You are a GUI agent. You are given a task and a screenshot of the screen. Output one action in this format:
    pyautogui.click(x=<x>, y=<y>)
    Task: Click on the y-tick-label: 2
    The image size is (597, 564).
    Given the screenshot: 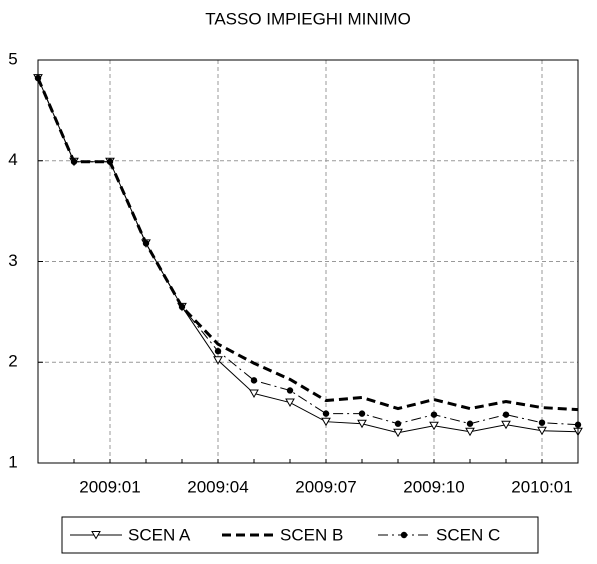 What is the action you would take?
    pyautogui.click(x=12, y=361)
    